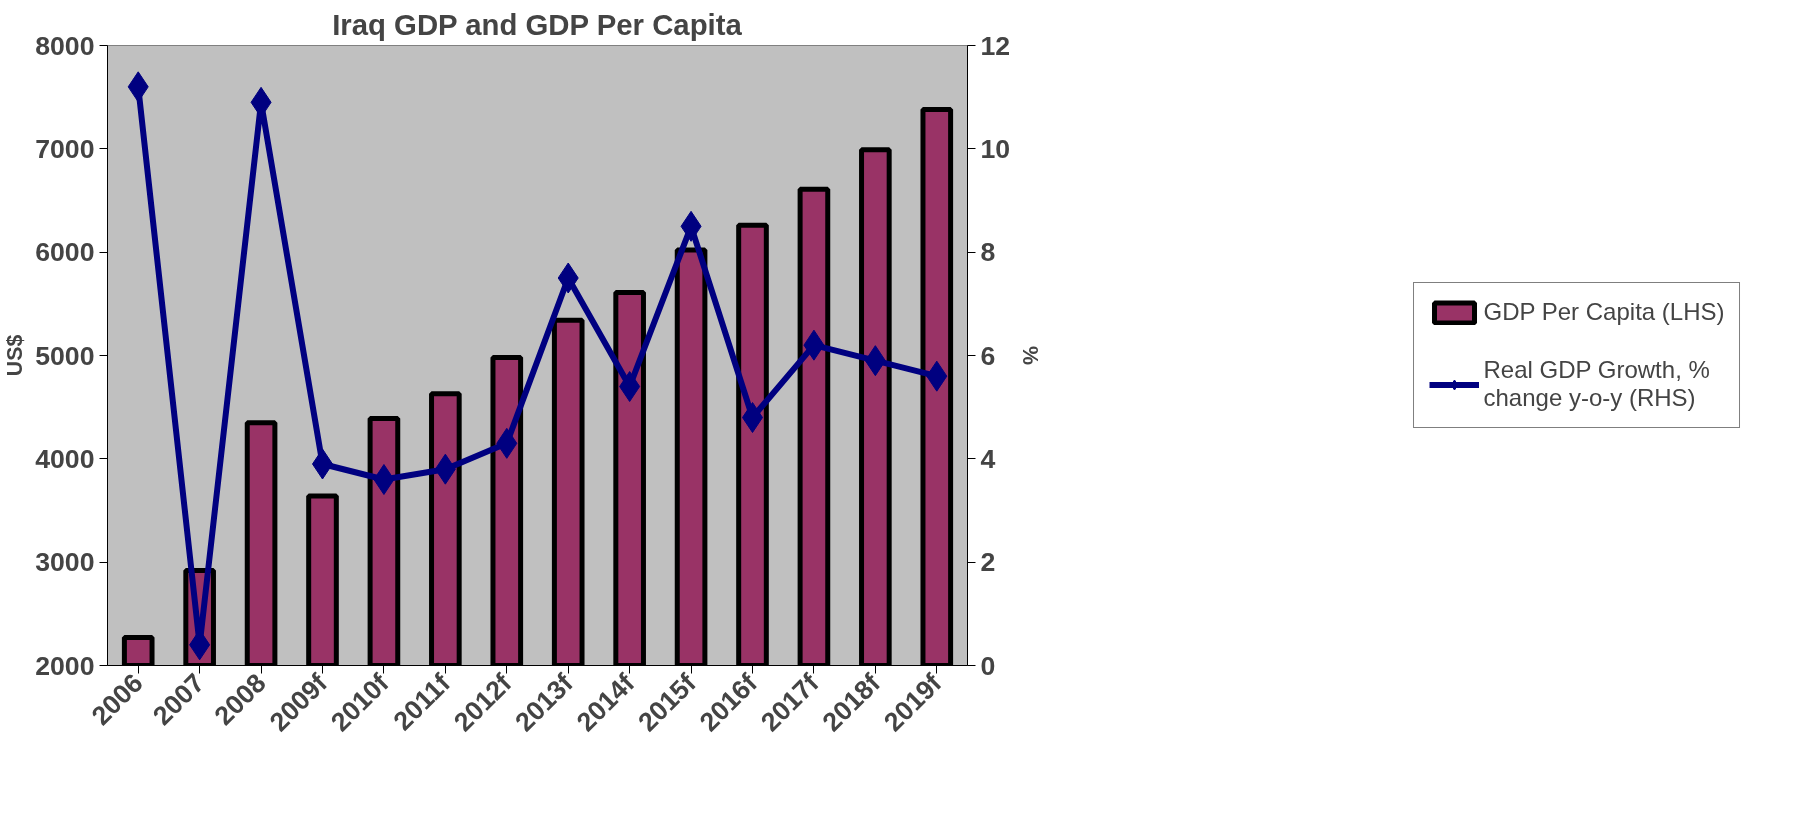 This screenshot has height=836, width=1818. I want to click on y2-axis-title: %, so click(1030, 356).